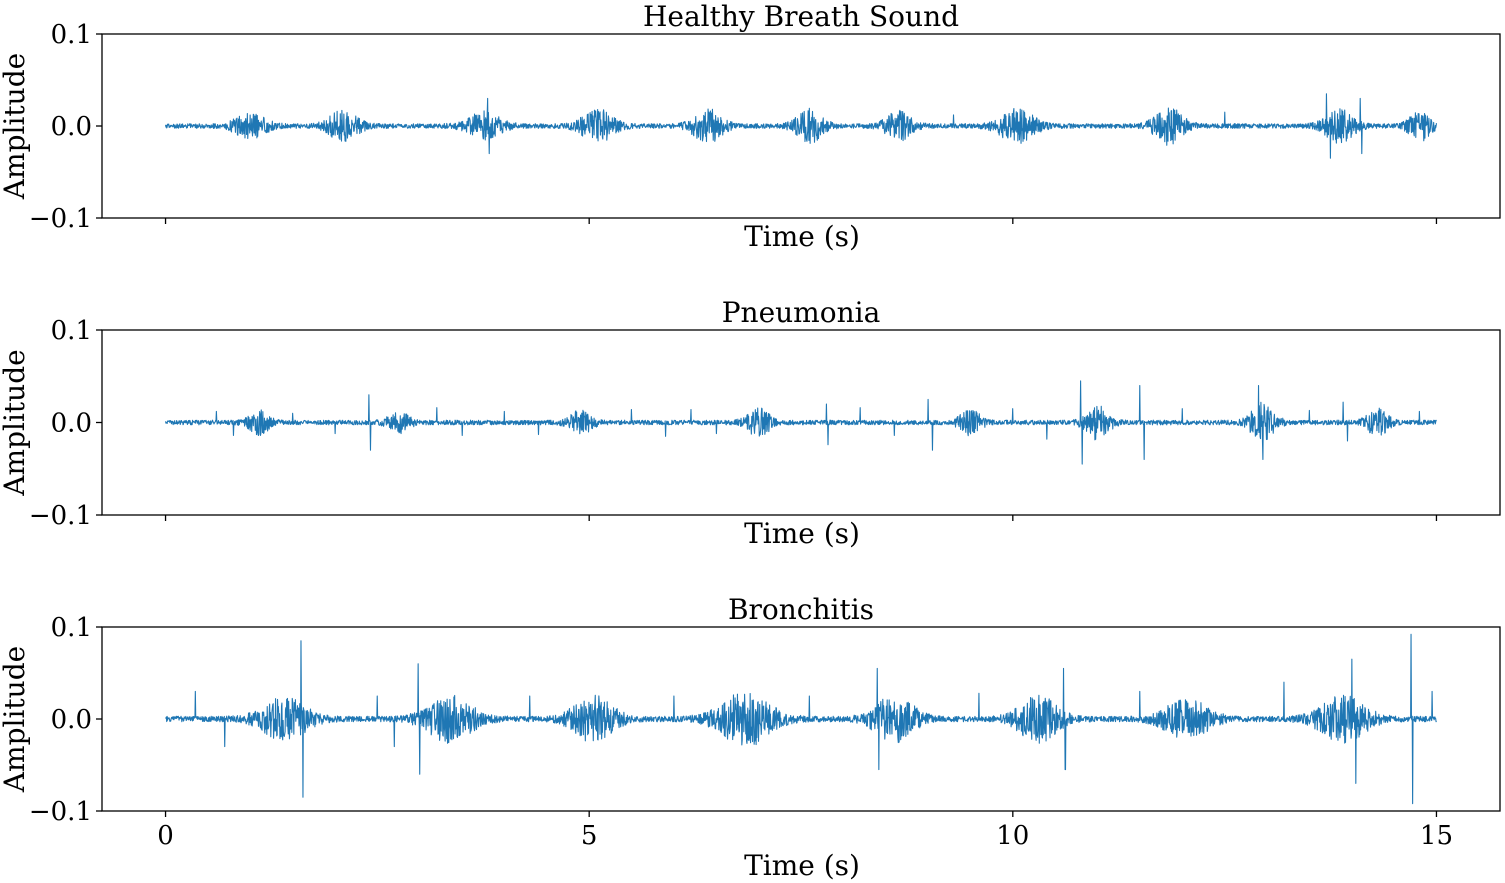 This screenshot has height=883, width=1505. Describe the element at coordinates (165, 836) in the screenshot. I see `x-tick-label: 0` at that location.